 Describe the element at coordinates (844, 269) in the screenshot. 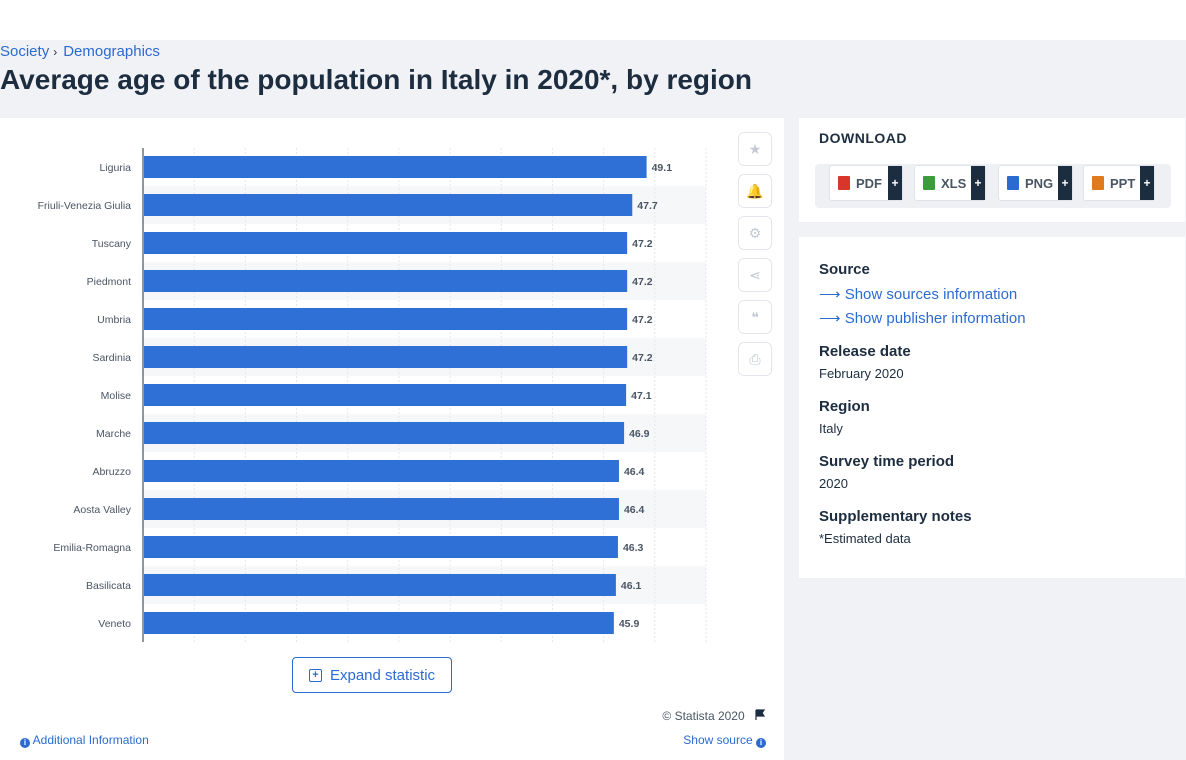

I see `source-label: Source` at that location.